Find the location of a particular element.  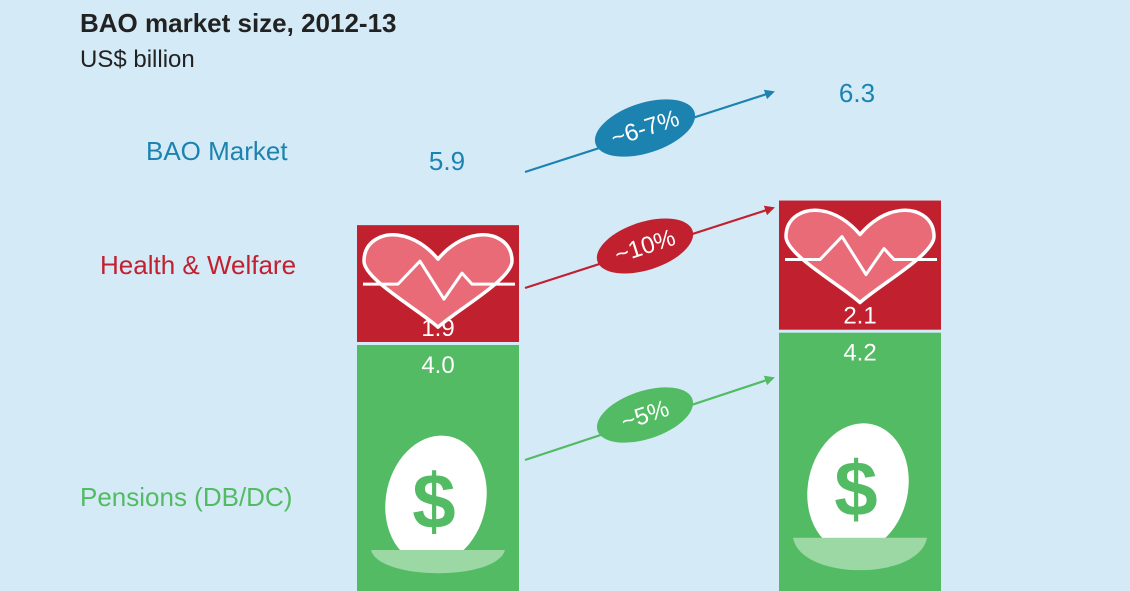

legend-bao-market: BAO Market is located at coordinates (217, 151).